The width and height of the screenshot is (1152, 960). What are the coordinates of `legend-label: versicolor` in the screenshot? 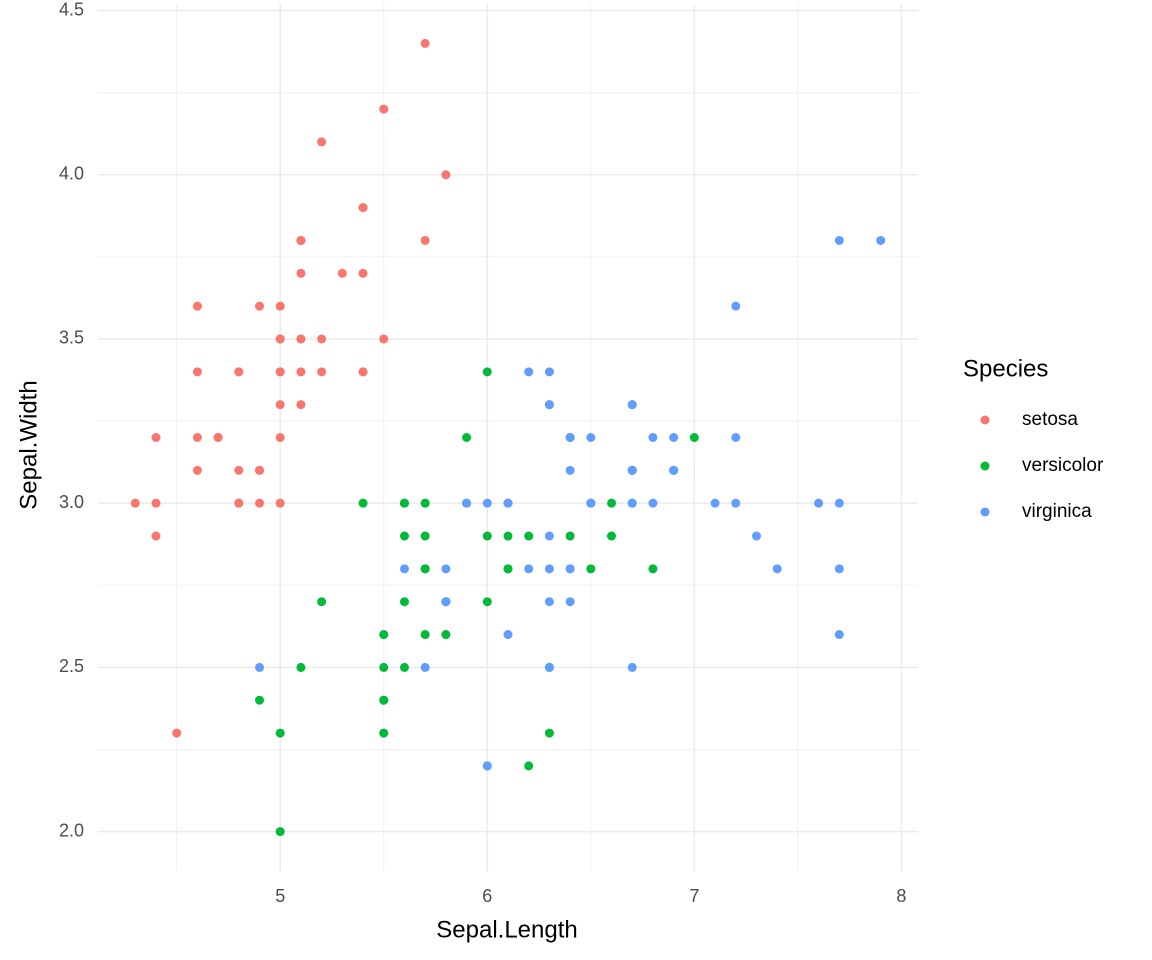 It's located at (1063, 465).